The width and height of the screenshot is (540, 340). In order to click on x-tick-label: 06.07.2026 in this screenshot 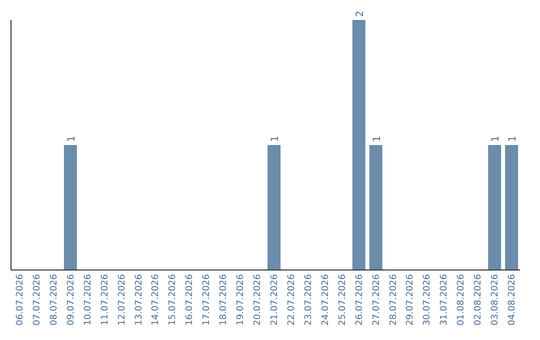, I will do `click(20, 300)`.